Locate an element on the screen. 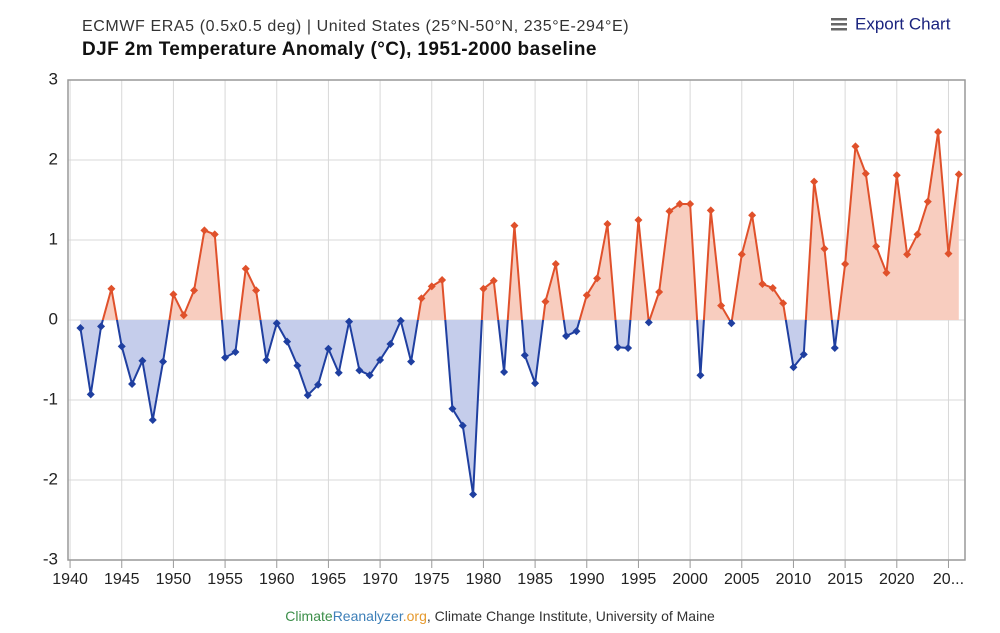 This screenshot has height=633, width=1000. x-tick-label: 1970 is located at coordinates (380, 579).